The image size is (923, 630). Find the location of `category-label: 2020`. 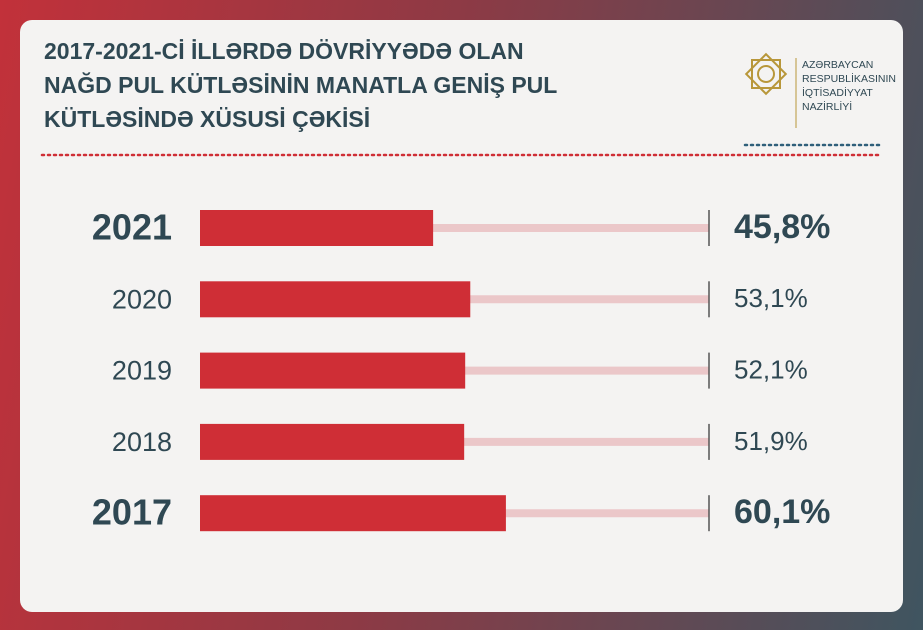

category-label: 2020 is located at coordinates (142, 299).